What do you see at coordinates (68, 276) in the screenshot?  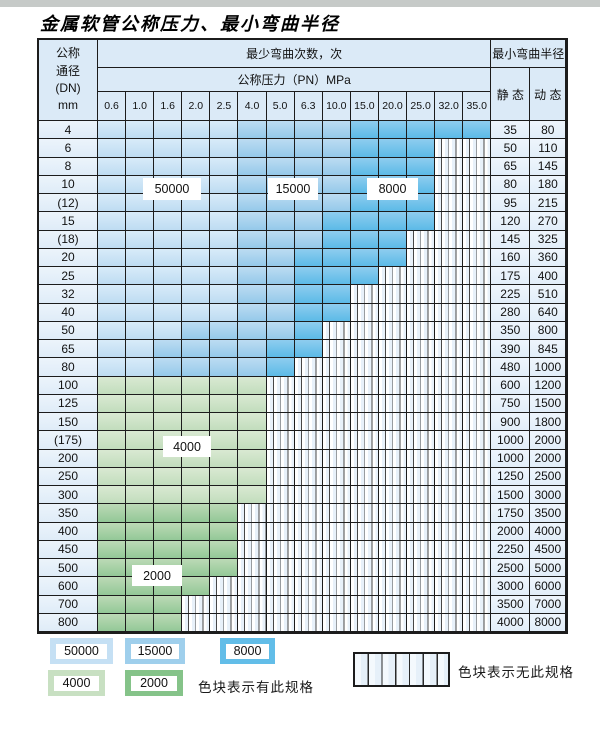 I see `row-dn-label: 25` at bounding box center [68, 276].